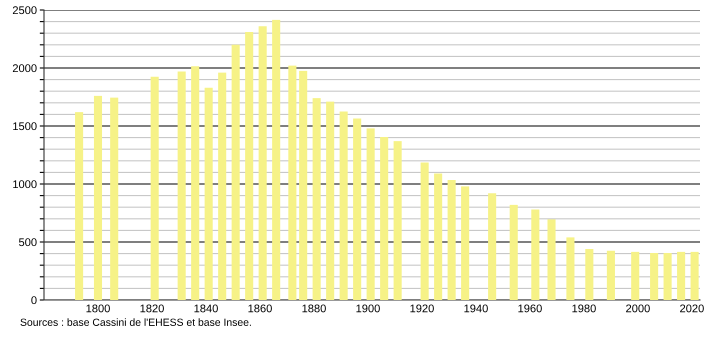 The height and width of the screenshot is (340, 710). What do you see at coordinates (135, 322) in the screenshot?
I see `source-note: Sources : base Cassini de l'EHESS et base Insee.` at bounding box center [135, 322].